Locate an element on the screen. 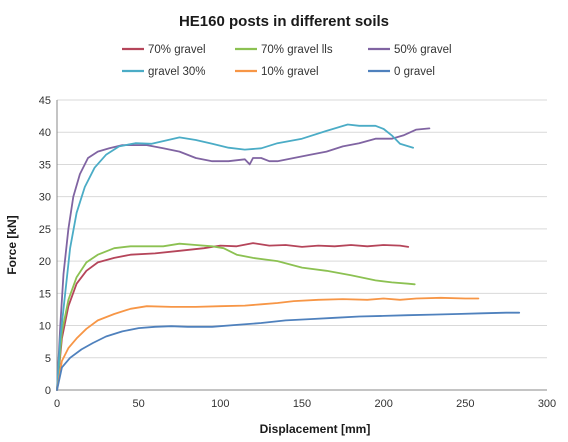 This screenshot has height=442, width=568. chart-title: HE160 posts in different soils is located at coordinates (284, 21).